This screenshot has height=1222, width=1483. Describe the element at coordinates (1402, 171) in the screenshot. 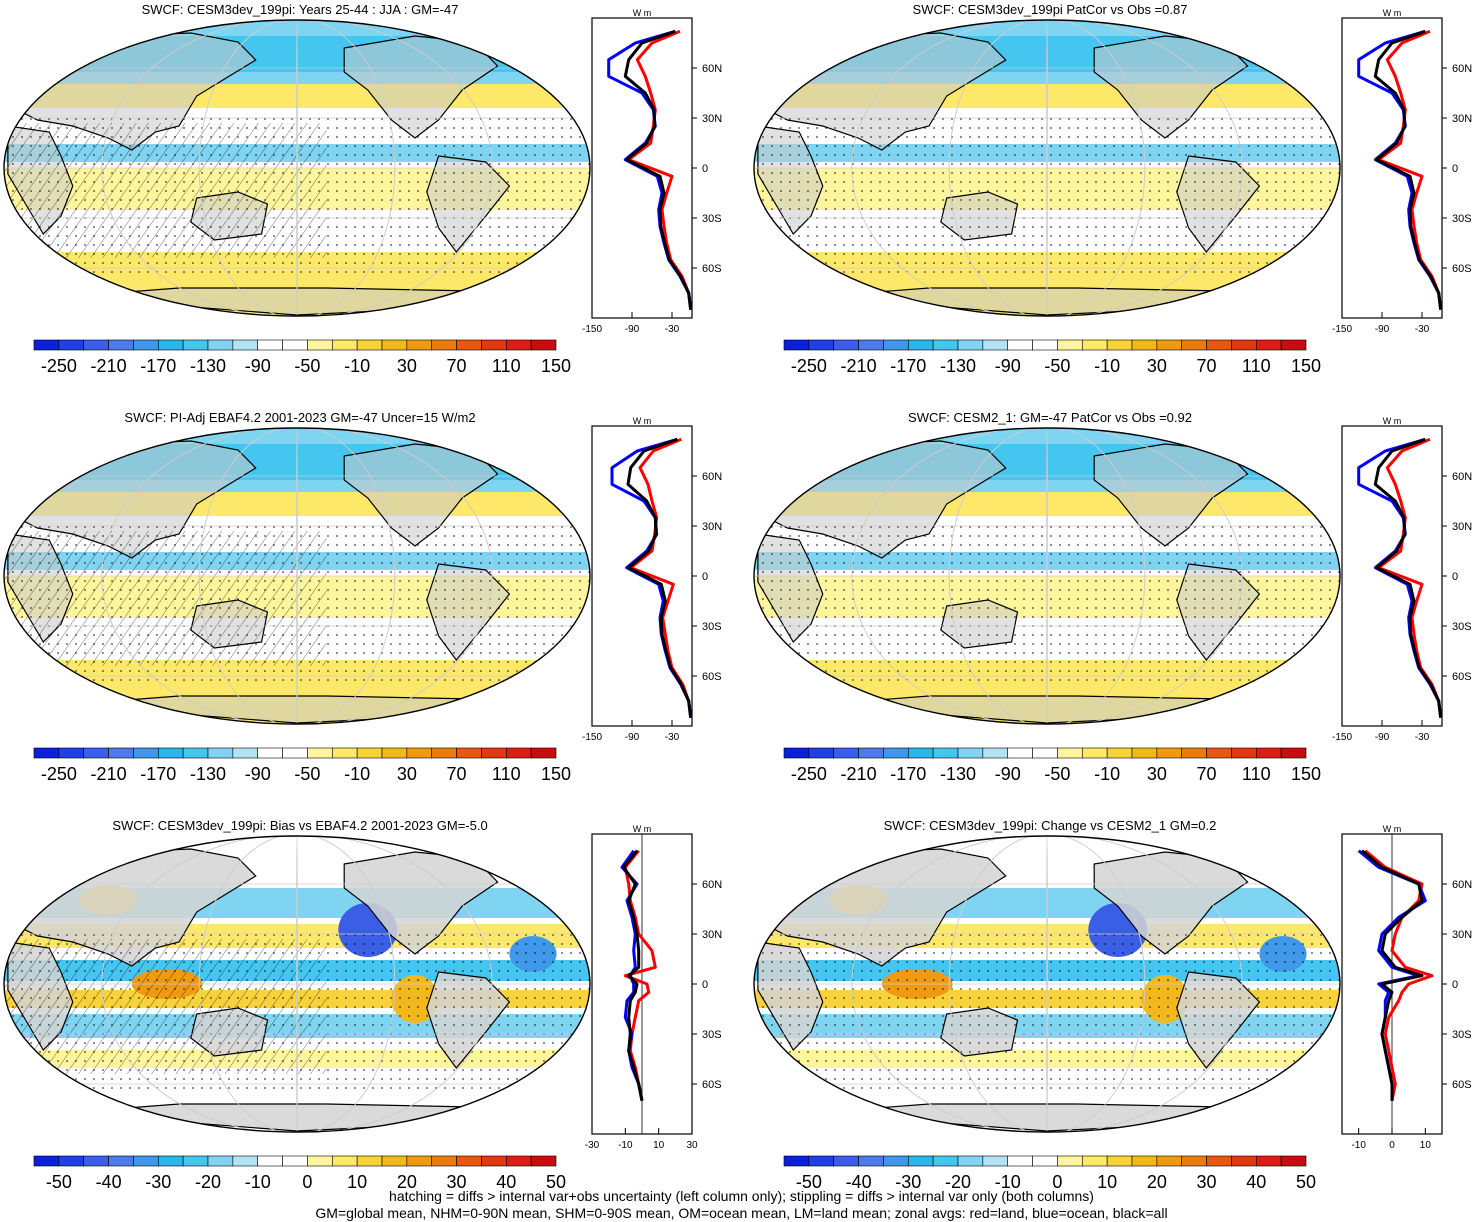

I see `zonal-mean-plot: W m -150 -90 -30 60N 30N 0 30S 60S` at that location.